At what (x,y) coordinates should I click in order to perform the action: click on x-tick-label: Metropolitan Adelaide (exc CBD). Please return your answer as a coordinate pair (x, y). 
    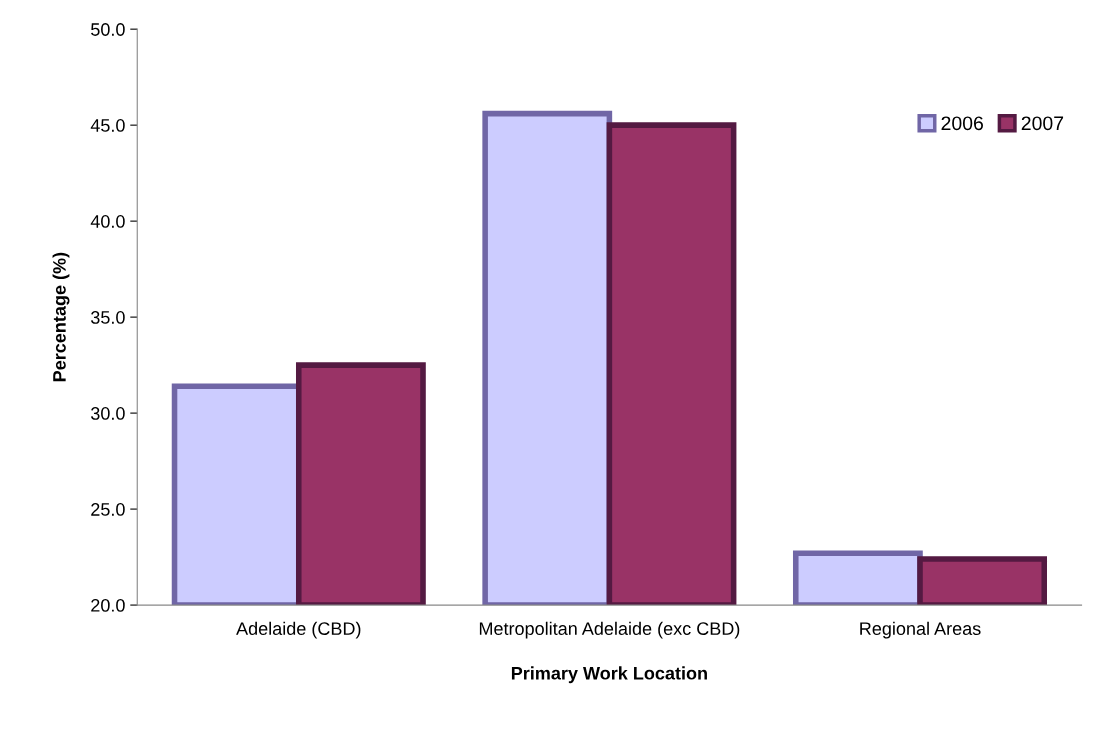
    Looking at the image, I should click on (609, 630).